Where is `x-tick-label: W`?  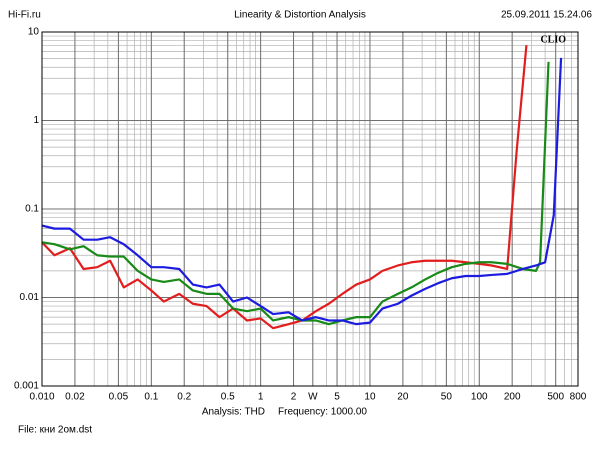
x-tick-label: W is located at coordinates (313, 397).